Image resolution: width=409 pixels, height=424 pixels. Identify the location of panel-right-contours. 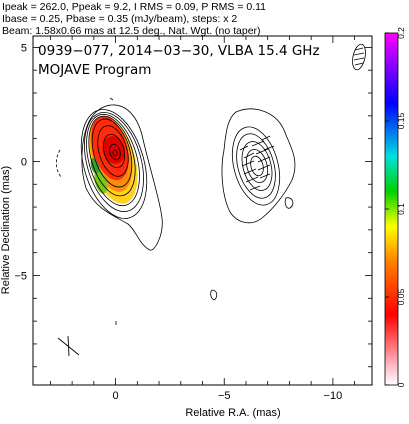
(253, 204).